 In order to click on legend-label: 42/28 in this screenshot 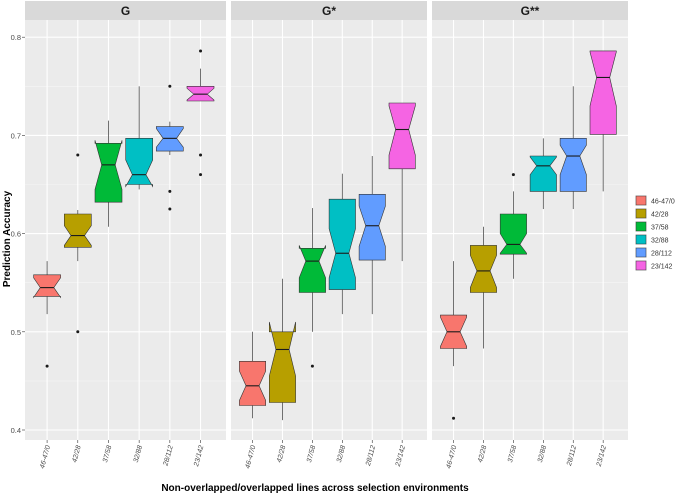, I will do `click(660, 215)`.